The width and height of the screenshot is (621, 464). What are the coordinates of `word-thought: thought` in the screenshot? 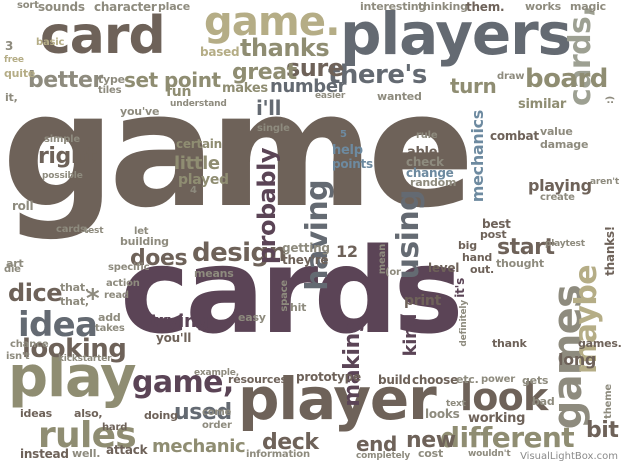 It's located at (520, 263).